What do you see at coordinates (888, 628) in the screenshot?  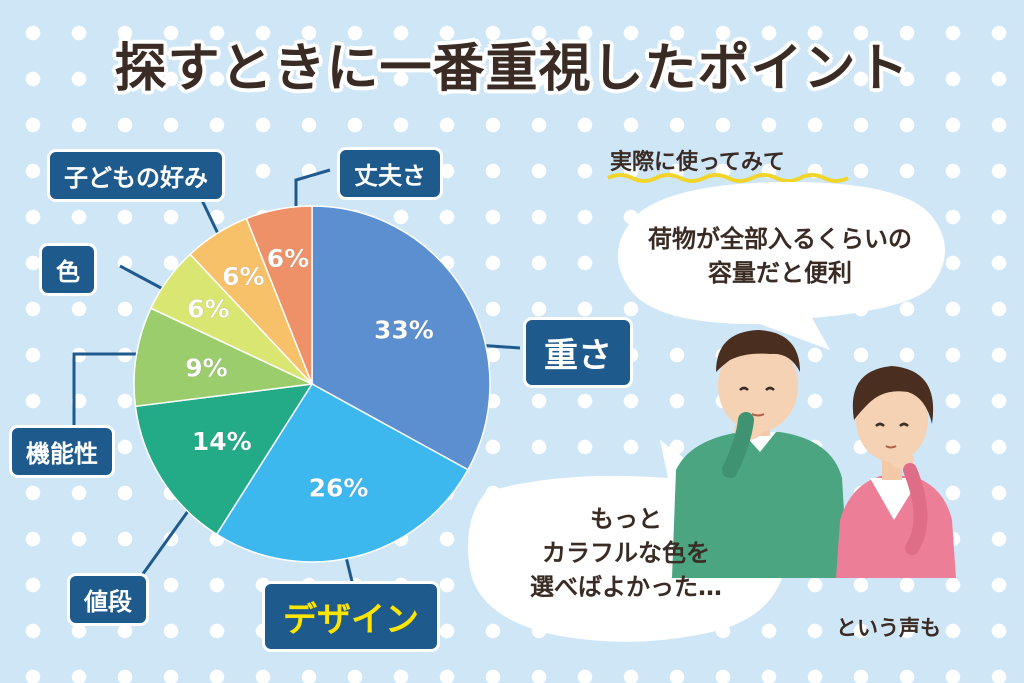 I see `caption: という声も` at bounding box center [888, 628].